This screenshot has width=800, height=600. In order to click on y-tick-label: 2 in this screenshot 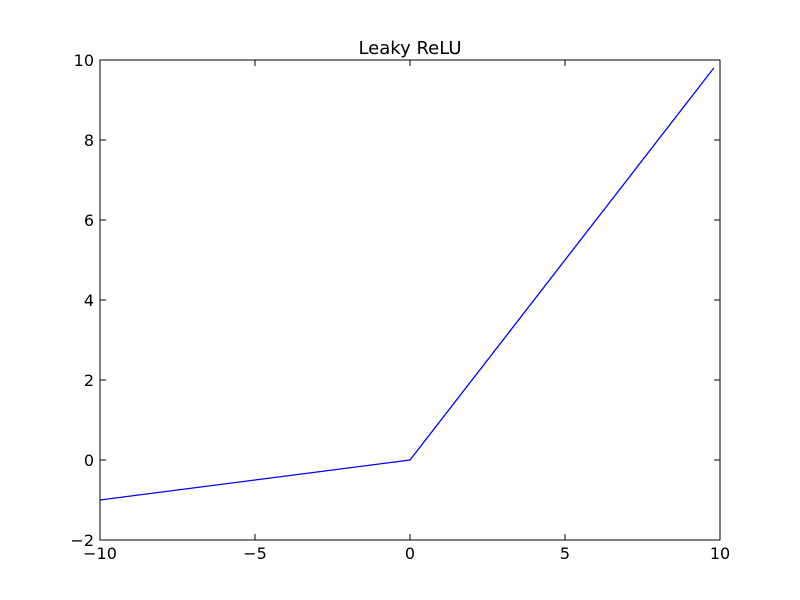, I will do `click(89, 380)`.